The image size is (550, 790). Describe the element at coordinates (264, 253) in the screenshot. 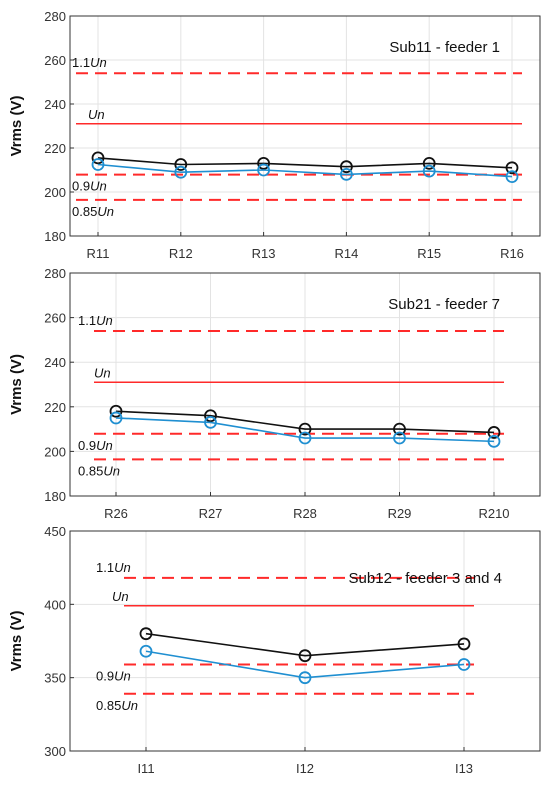

I see `x-tick-label: R13` at that location.